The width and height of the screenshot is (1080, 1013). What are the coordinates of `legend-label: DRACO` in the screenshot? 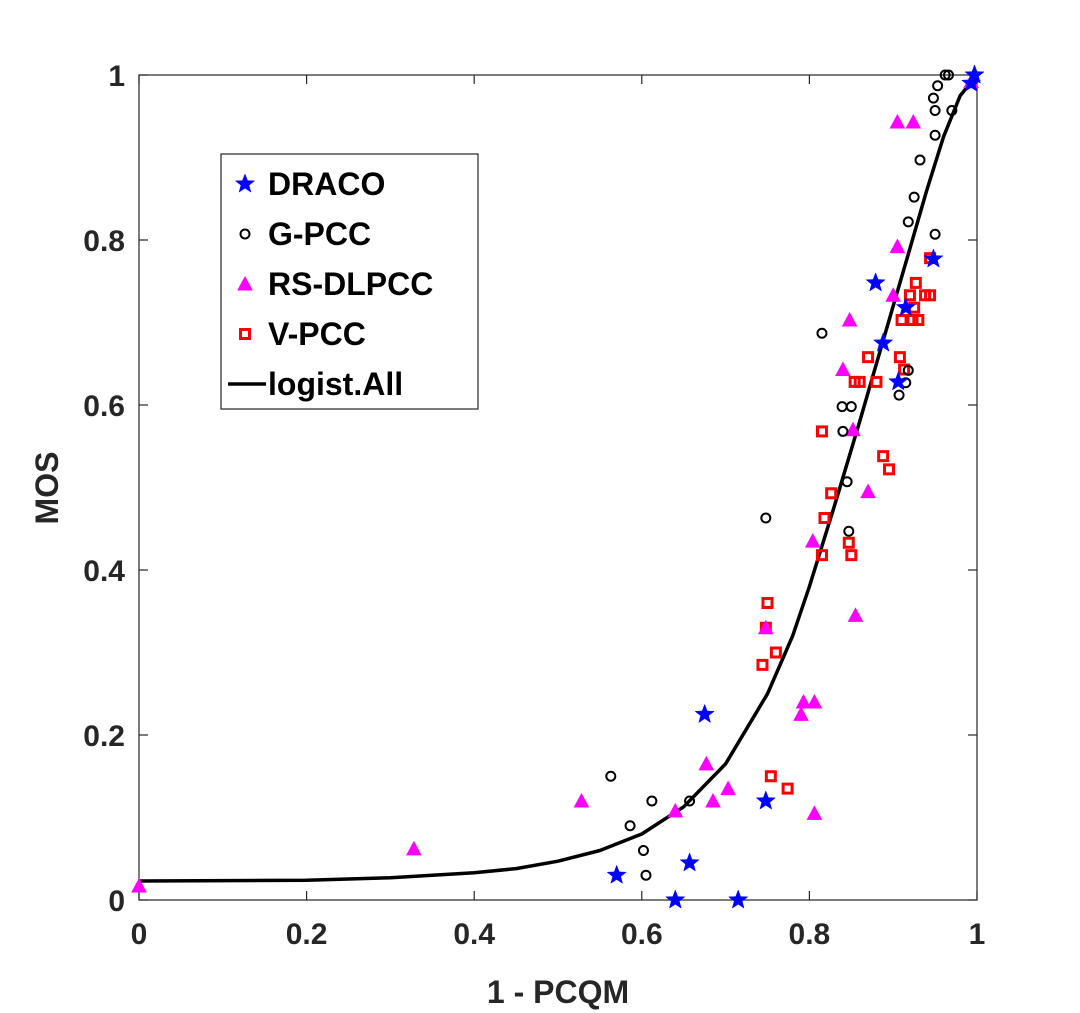 It's located at (326, 184).